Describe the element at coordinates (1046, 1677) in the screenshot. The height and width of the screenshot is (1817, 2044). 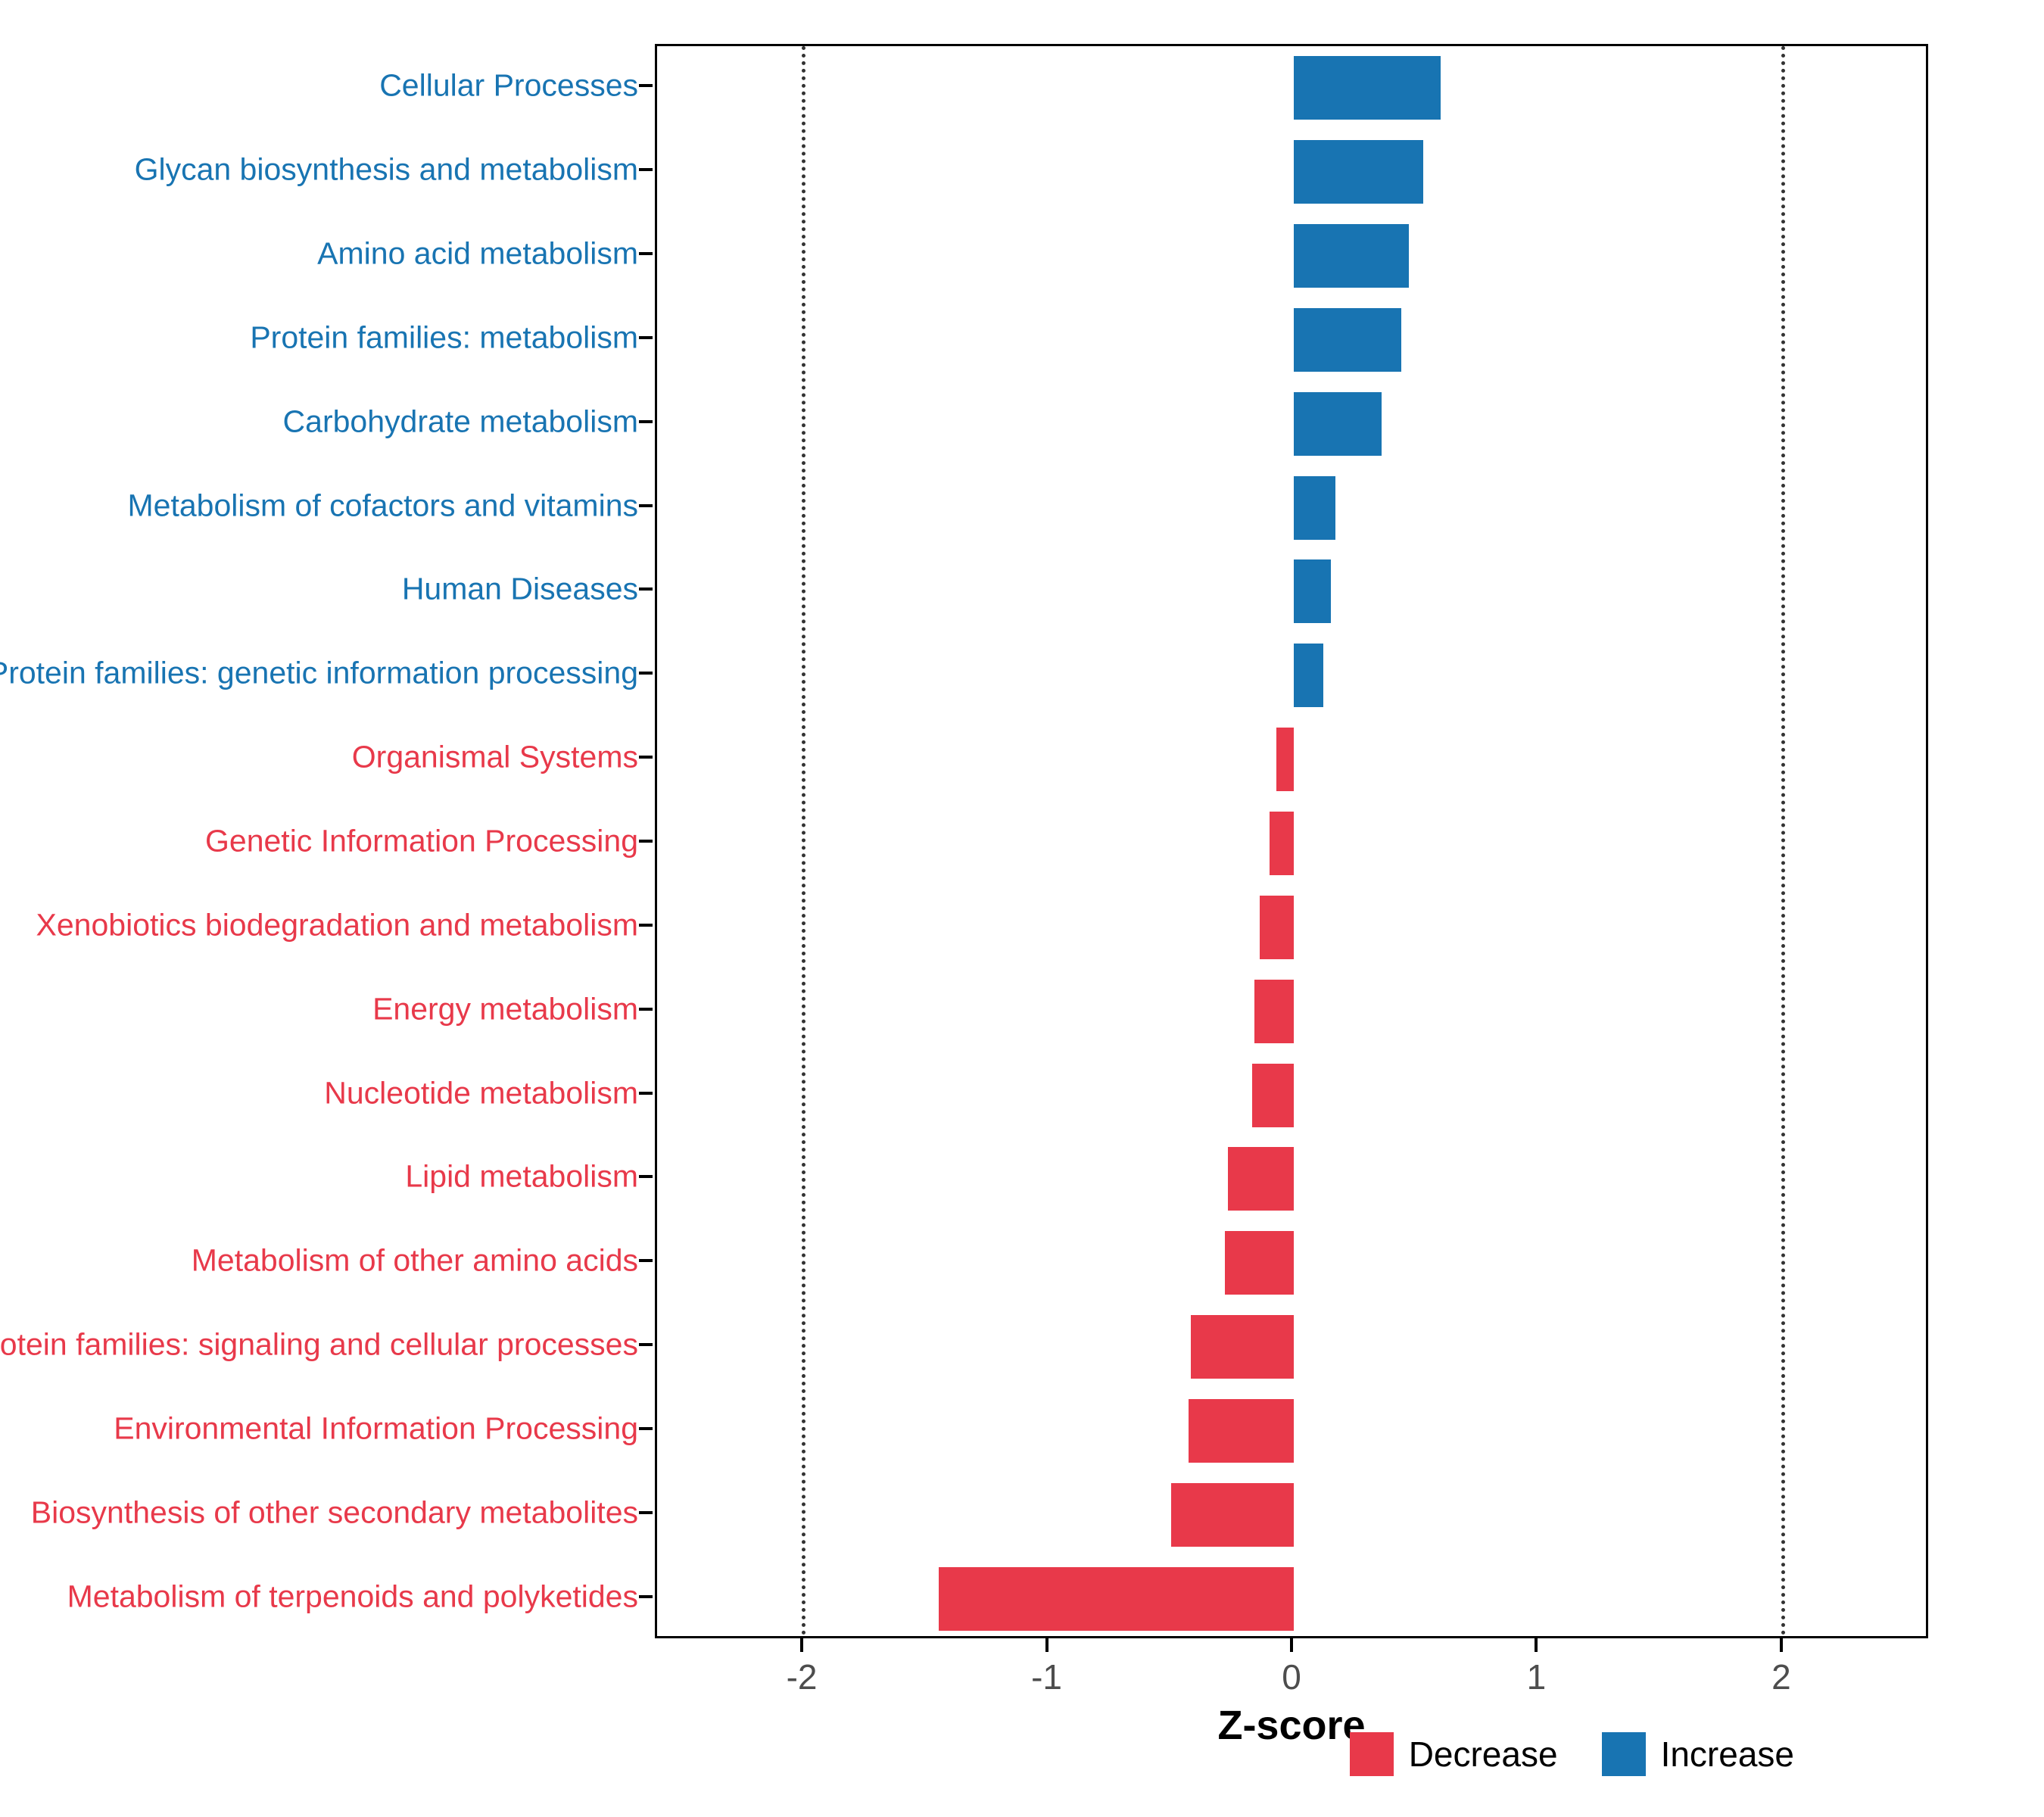
I see `x-tick-label: -1` at that location.